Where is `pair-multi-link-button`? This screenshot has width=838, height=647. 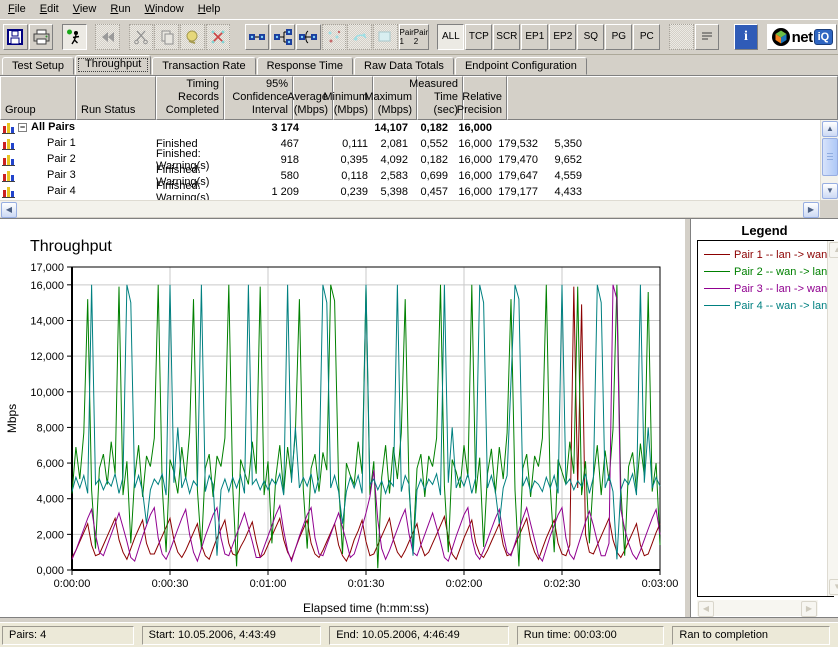 pair-multi-link-button is located at coordinates (282, 37).